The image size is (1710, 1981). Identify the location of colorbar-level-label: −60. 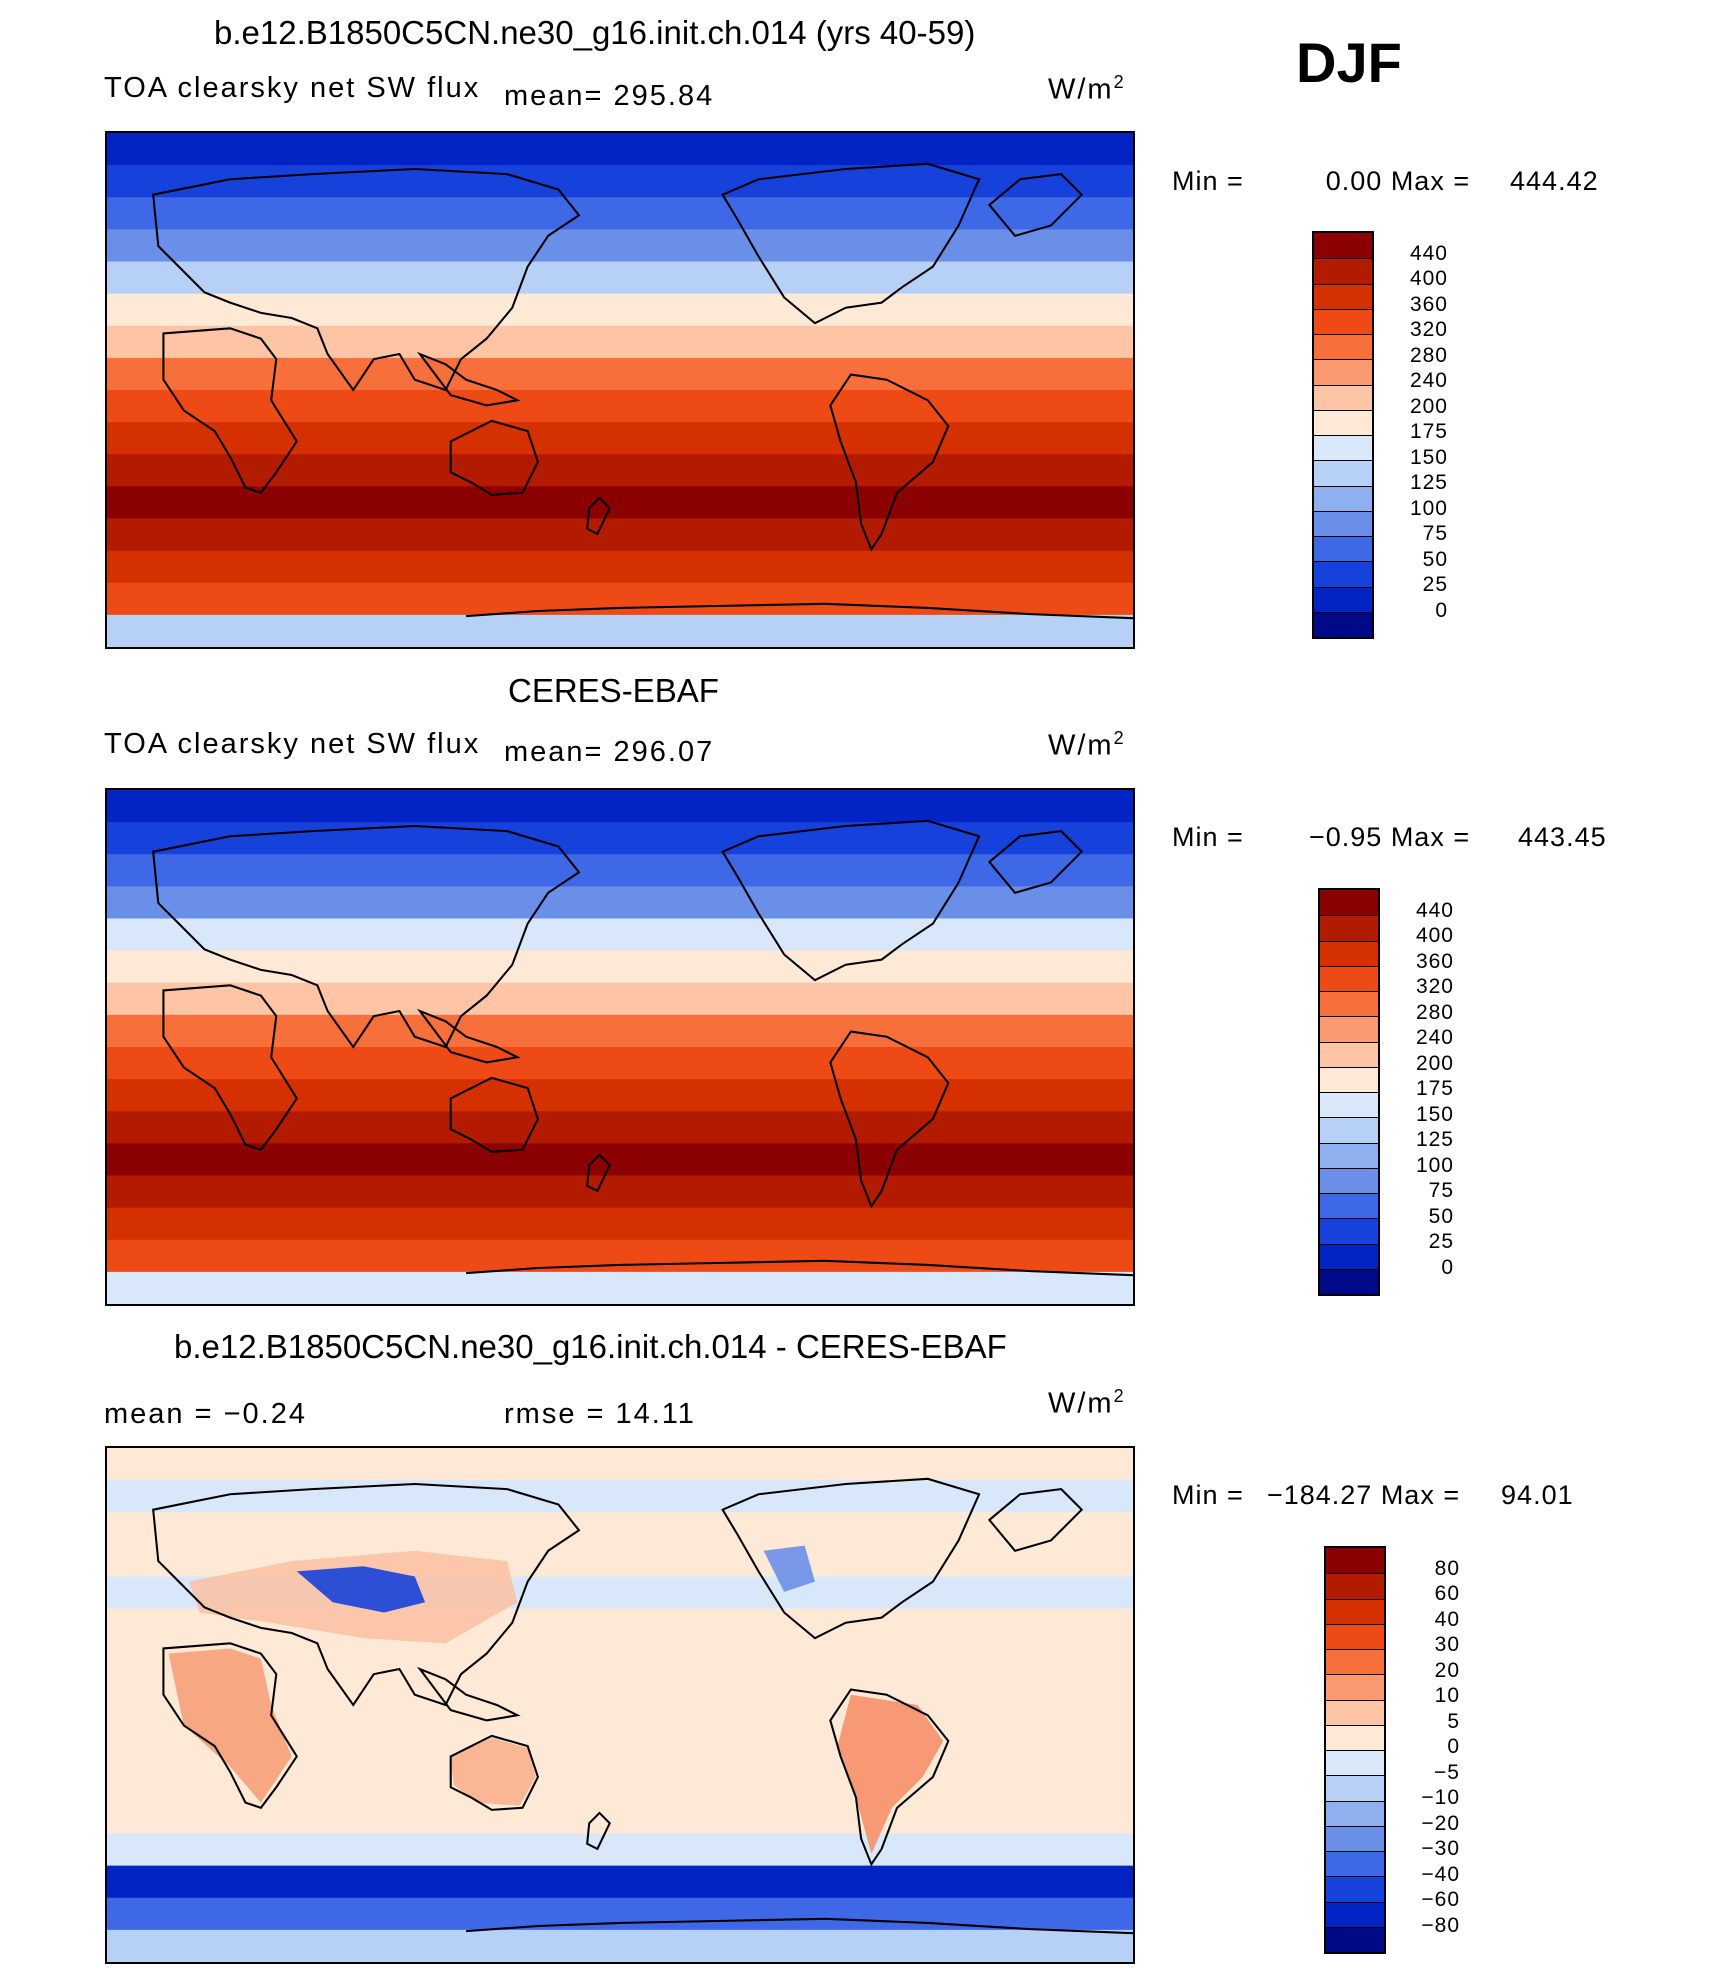
(1440, 1900).